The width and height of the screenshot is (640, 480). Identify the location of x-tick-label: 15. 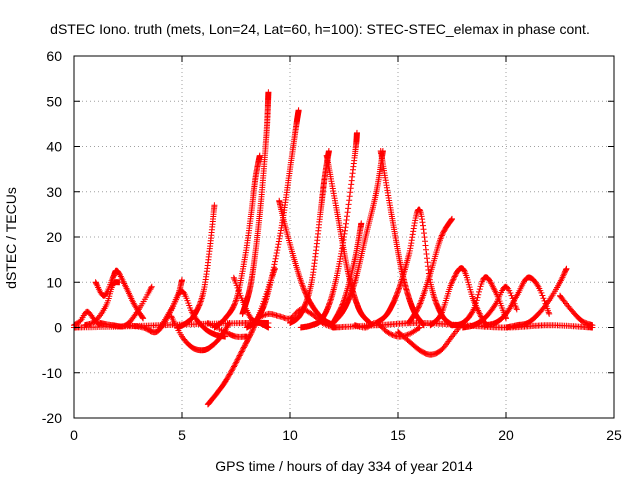
(398, 435).